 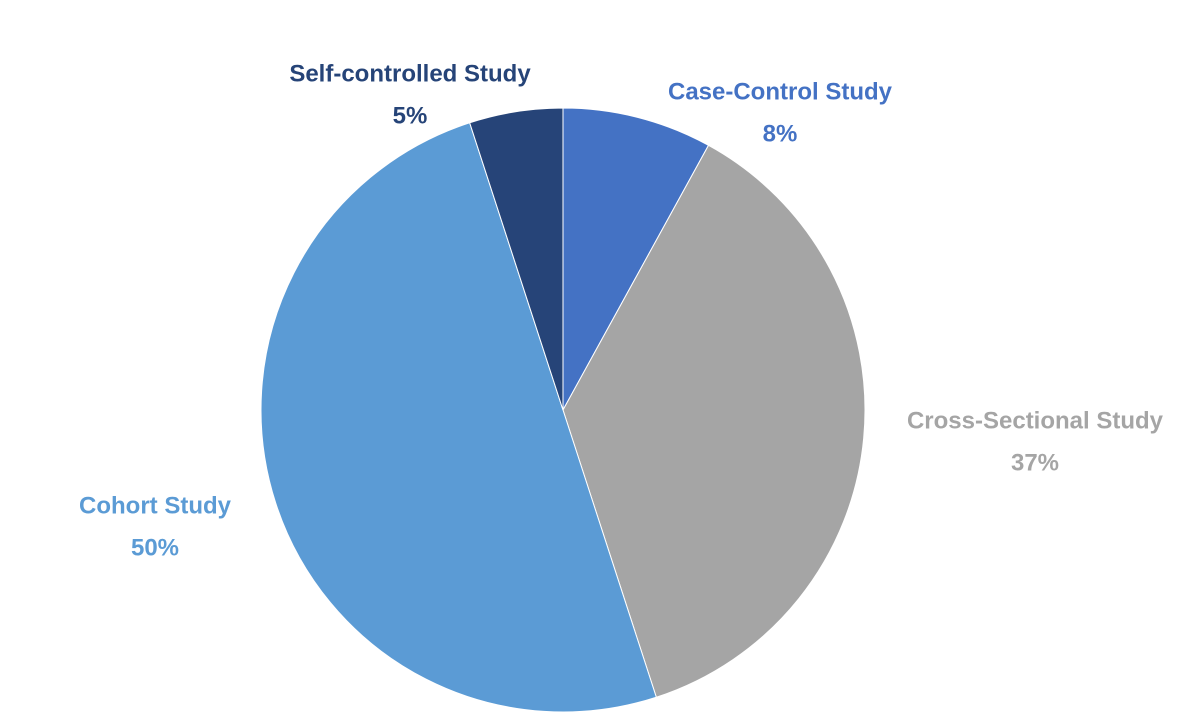 I want to click on slice-value-label: 8%, so click(x=780, y=133).